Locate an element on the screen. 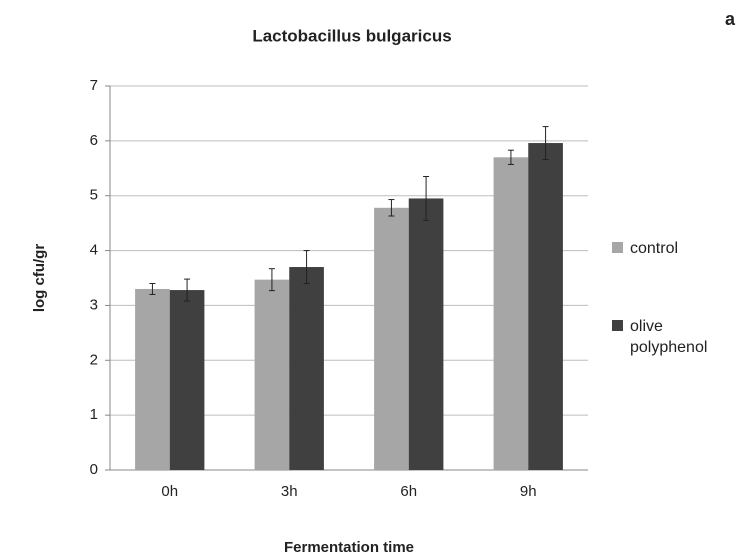 Image resolution: width=745 pixels, height=559 pixels. y-tick-label: 1 is located at coordinates (94, 414).